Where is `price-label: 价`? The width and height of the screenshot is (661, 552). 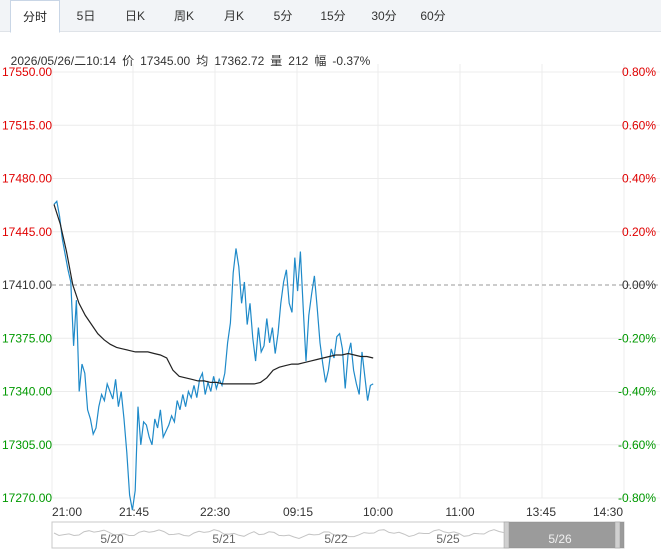 price-label: 价 is located at coordinates (128, 61).